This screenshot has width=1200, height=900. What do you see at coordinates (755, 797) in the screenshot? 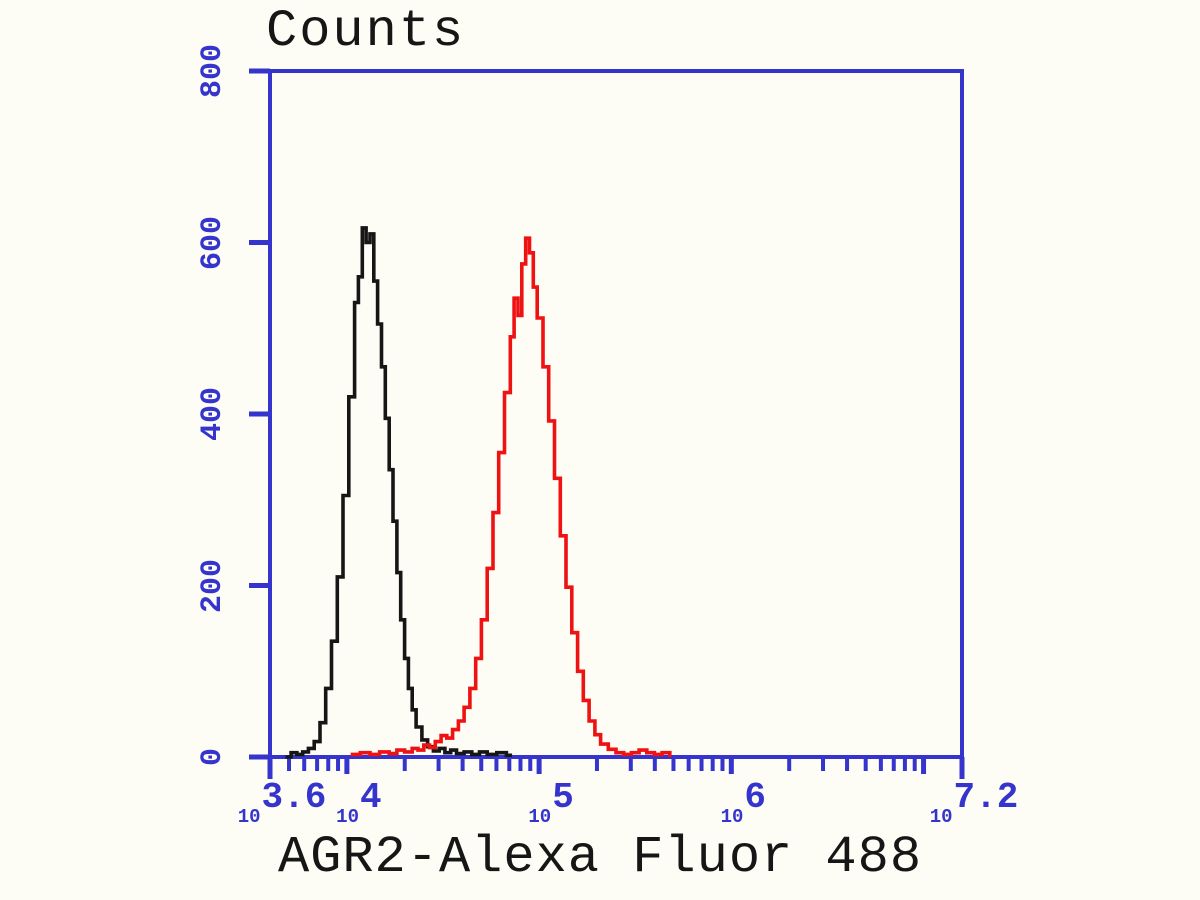
I see `x-tick-exponent: 6` at bounding box center [755, 797].